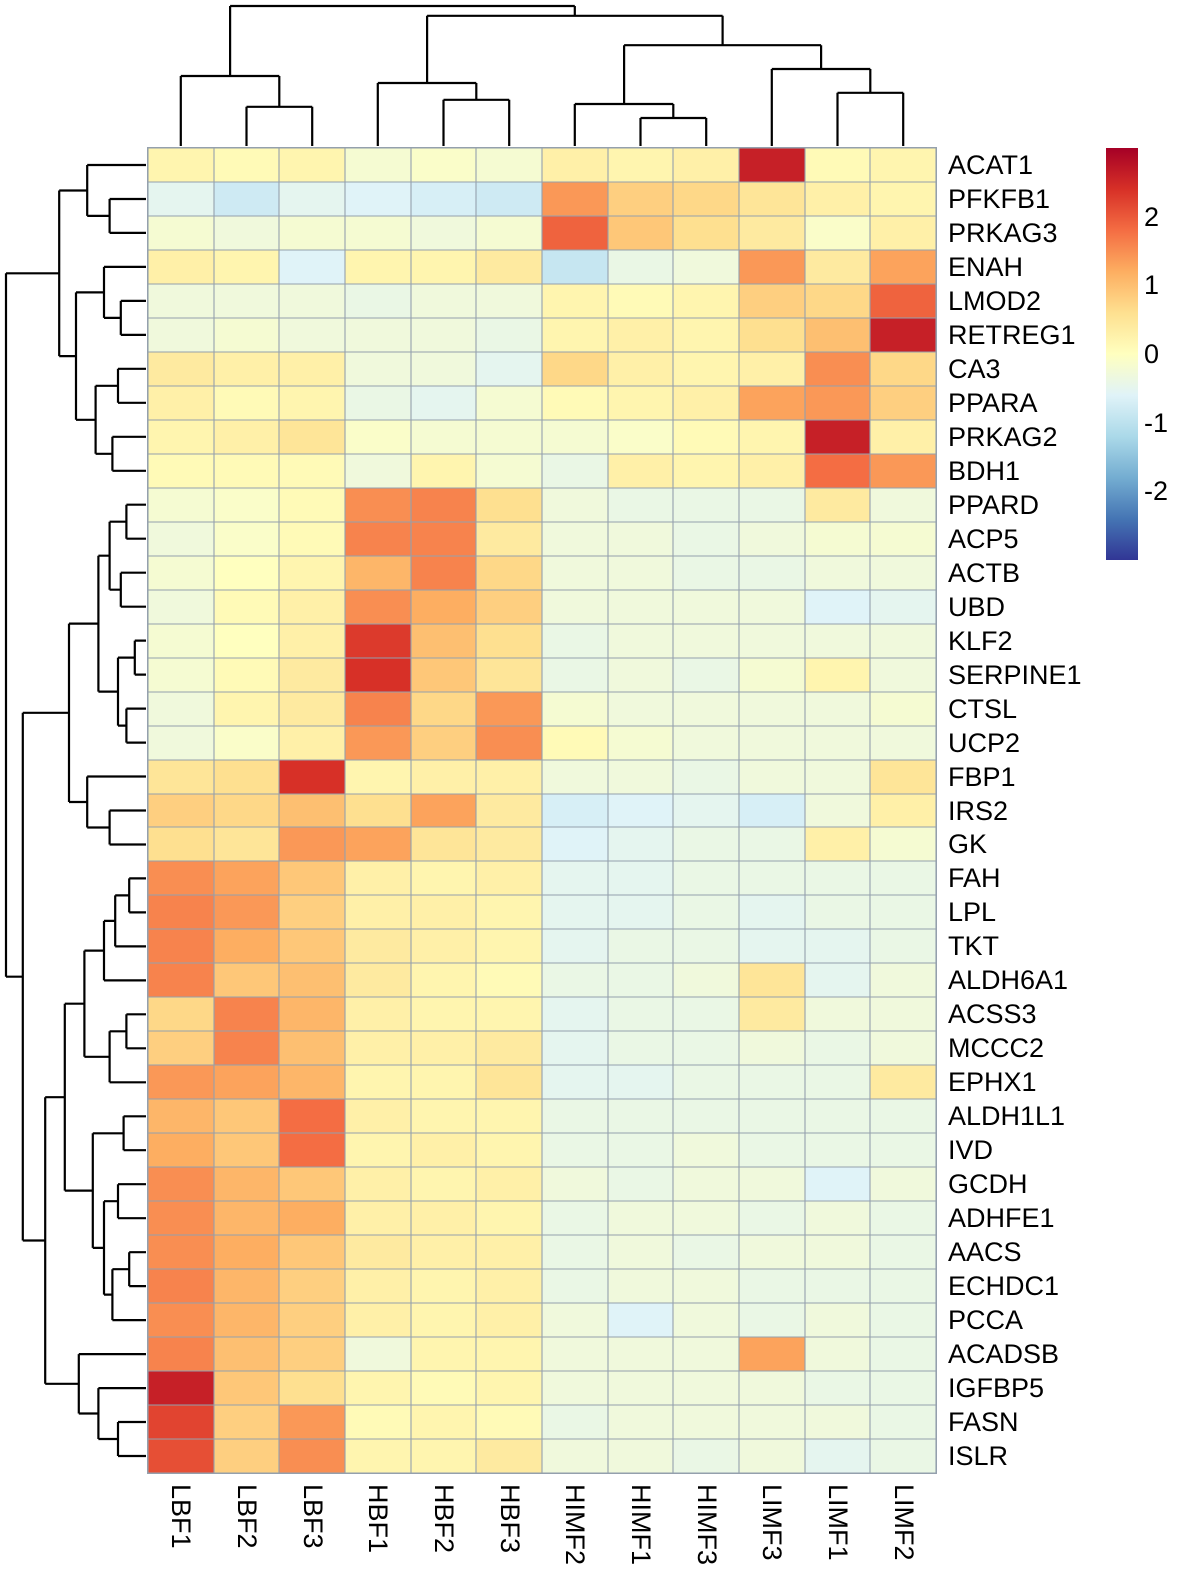  What do you see at coordinates (312, 1516) in the screenshot?
I see `column-label: LBF3` at bounding box center [312, 1516].